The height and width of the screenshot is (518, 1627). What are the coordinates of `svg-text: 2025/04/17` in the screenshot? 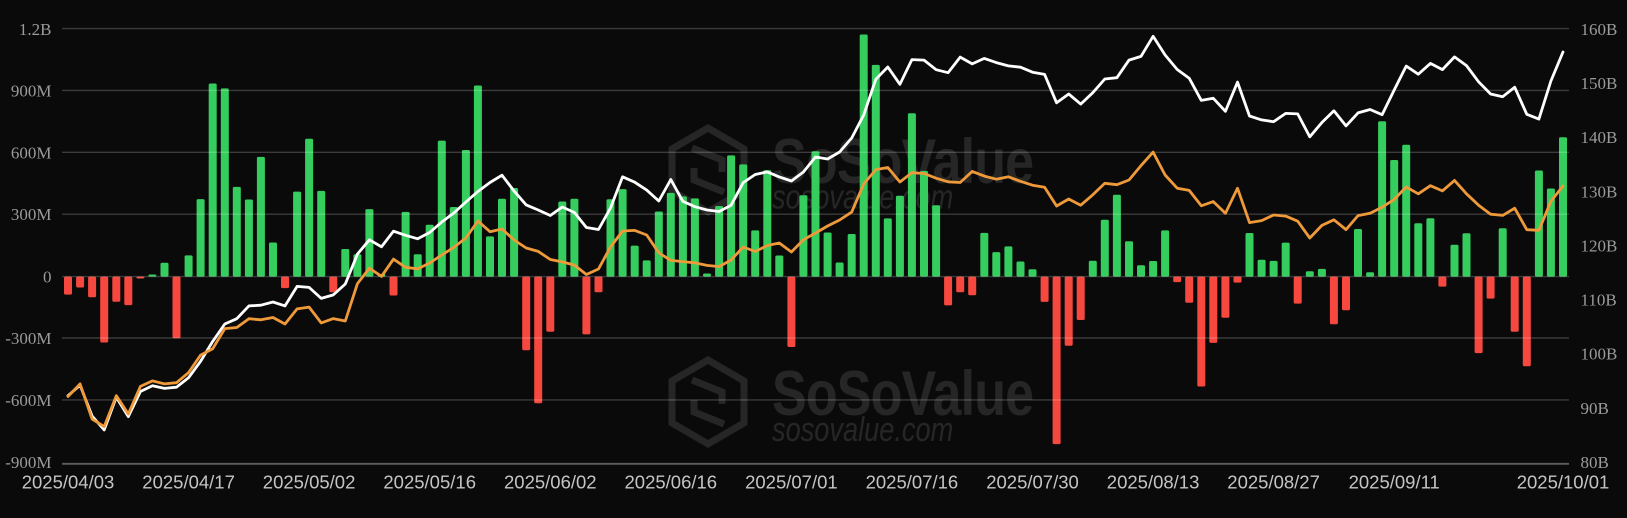 It's located at (188, 482).